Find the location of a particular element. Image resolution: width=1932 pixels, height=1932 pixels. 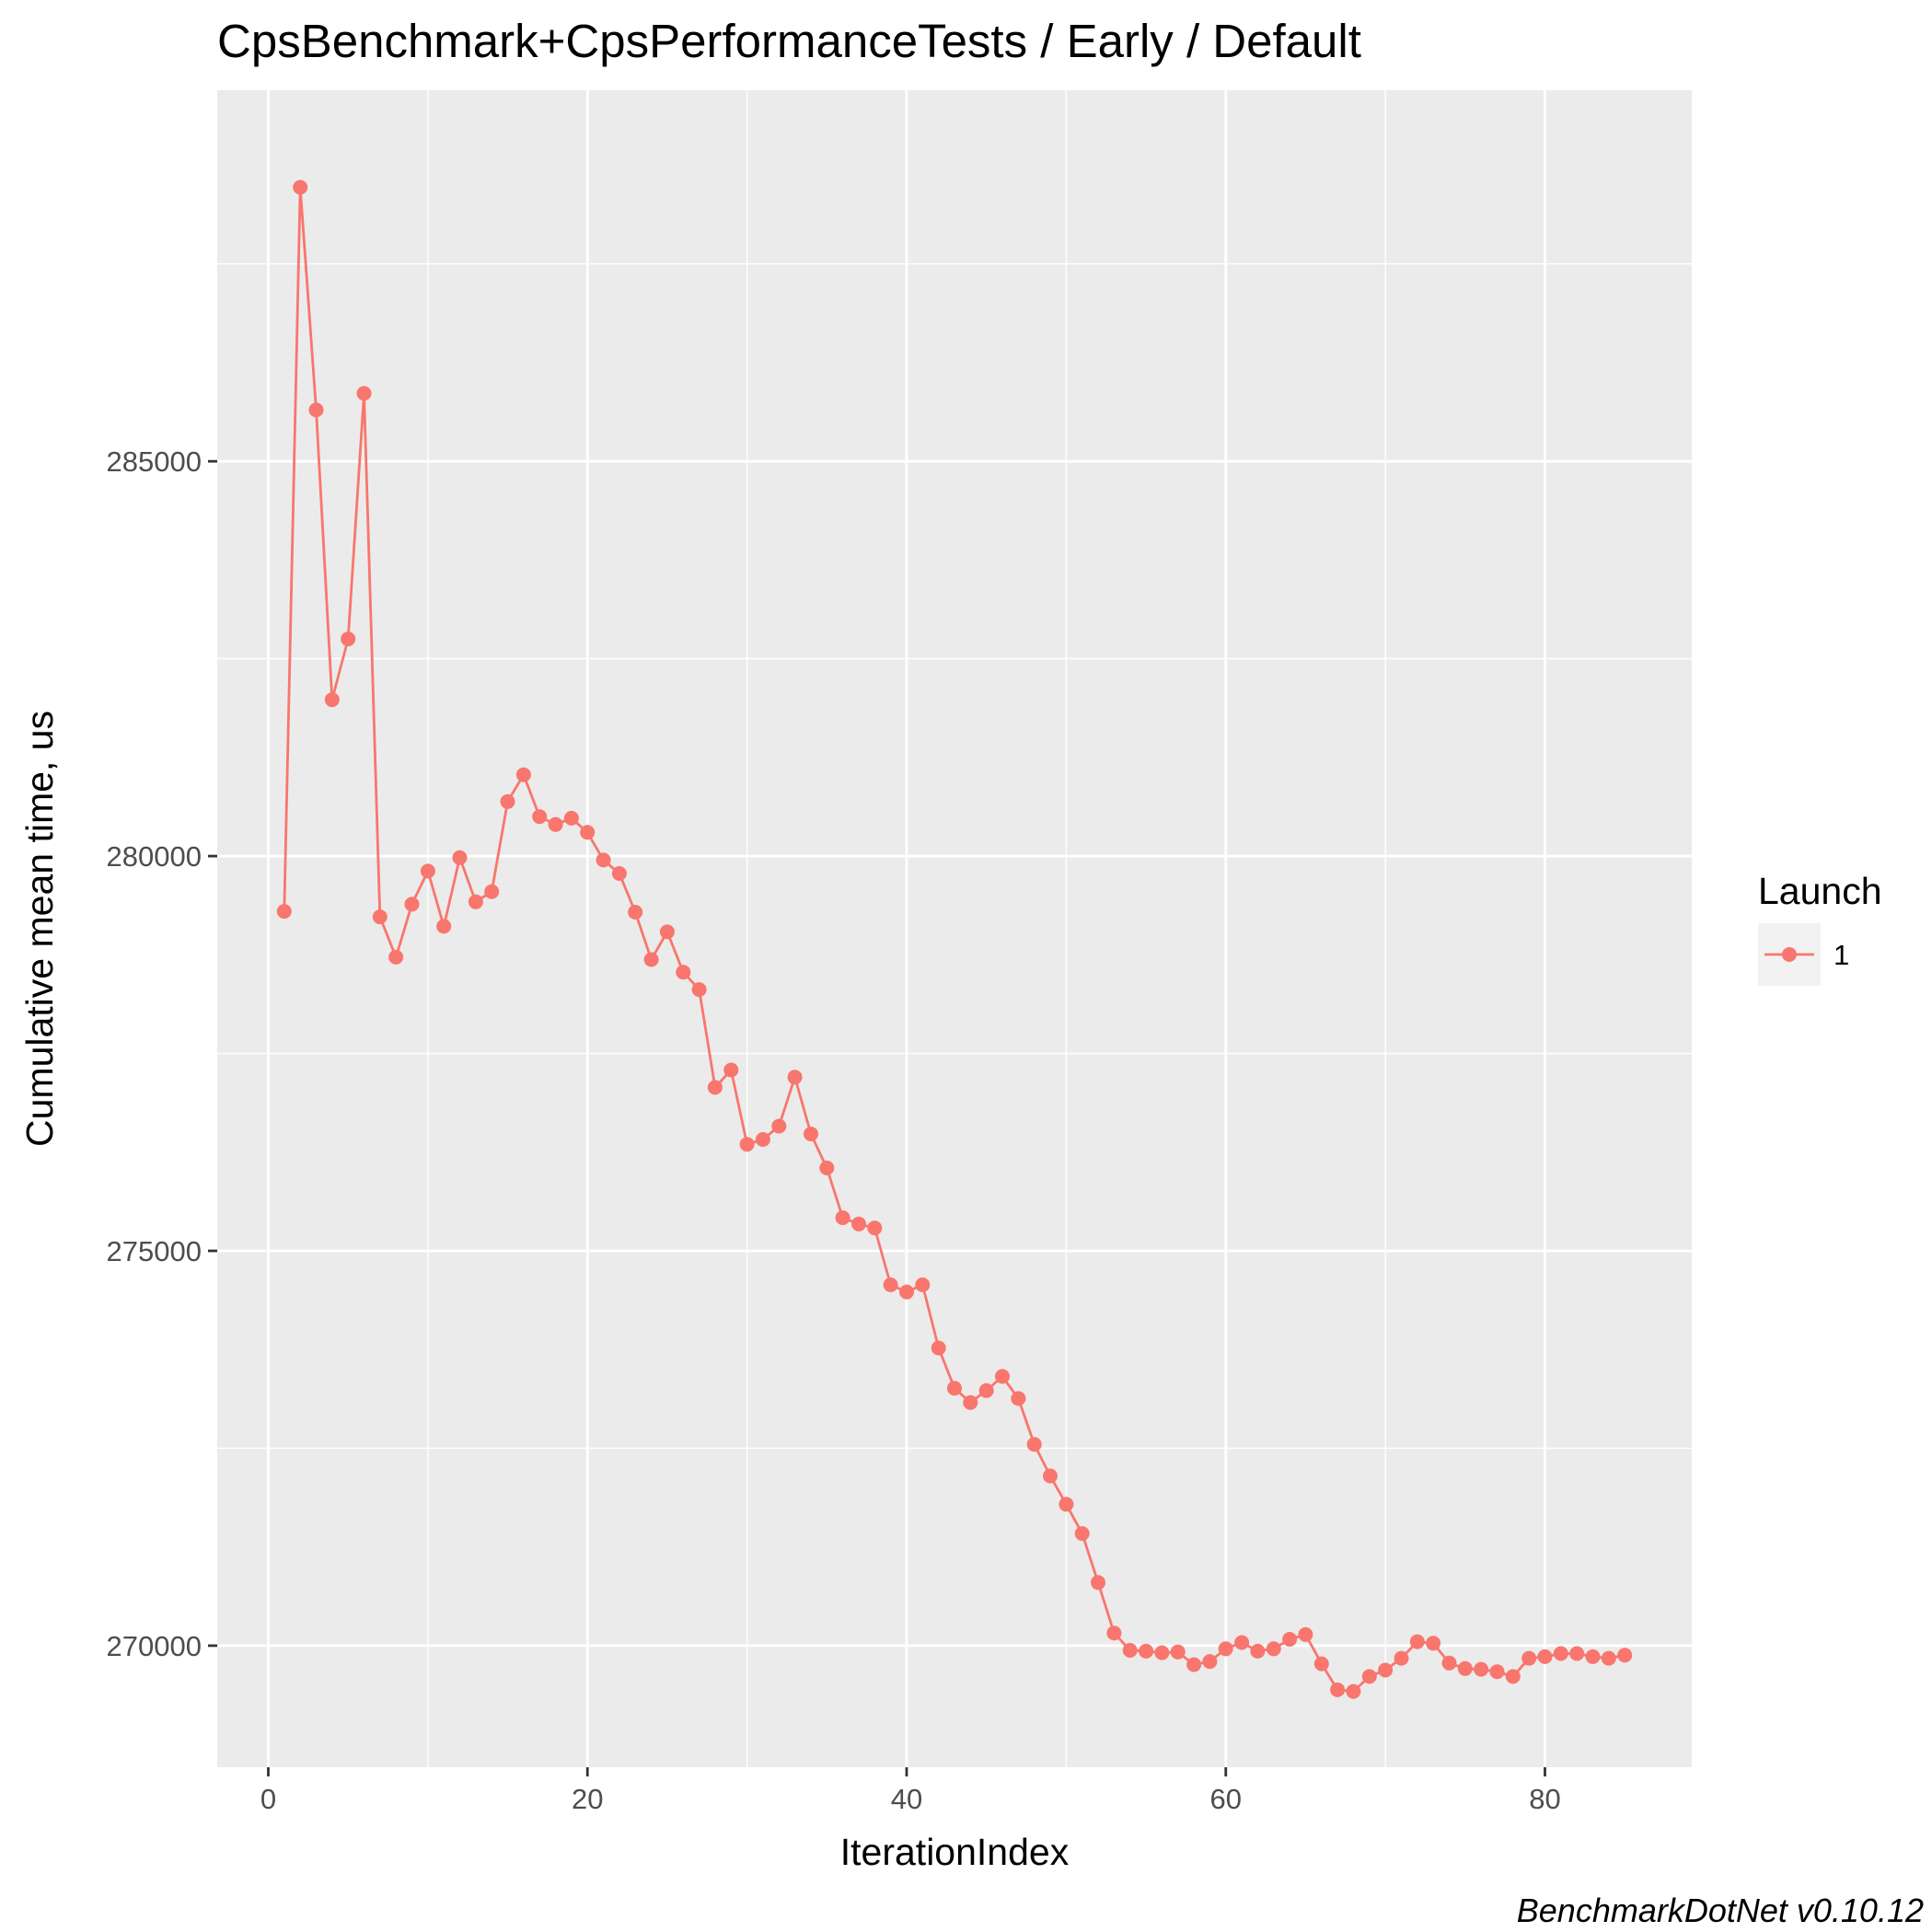

x-tick-label: 80 is located at coordinates (1545, 1799).